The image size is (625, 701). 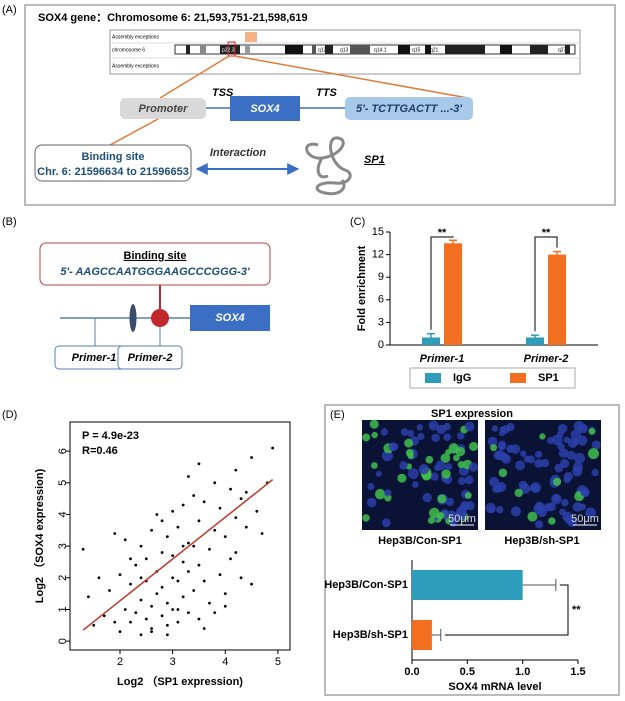 What do you see at coordinates (337, 415) in the screenshot?
I see `panel-label: (E)` at bounding box center [337, 415].